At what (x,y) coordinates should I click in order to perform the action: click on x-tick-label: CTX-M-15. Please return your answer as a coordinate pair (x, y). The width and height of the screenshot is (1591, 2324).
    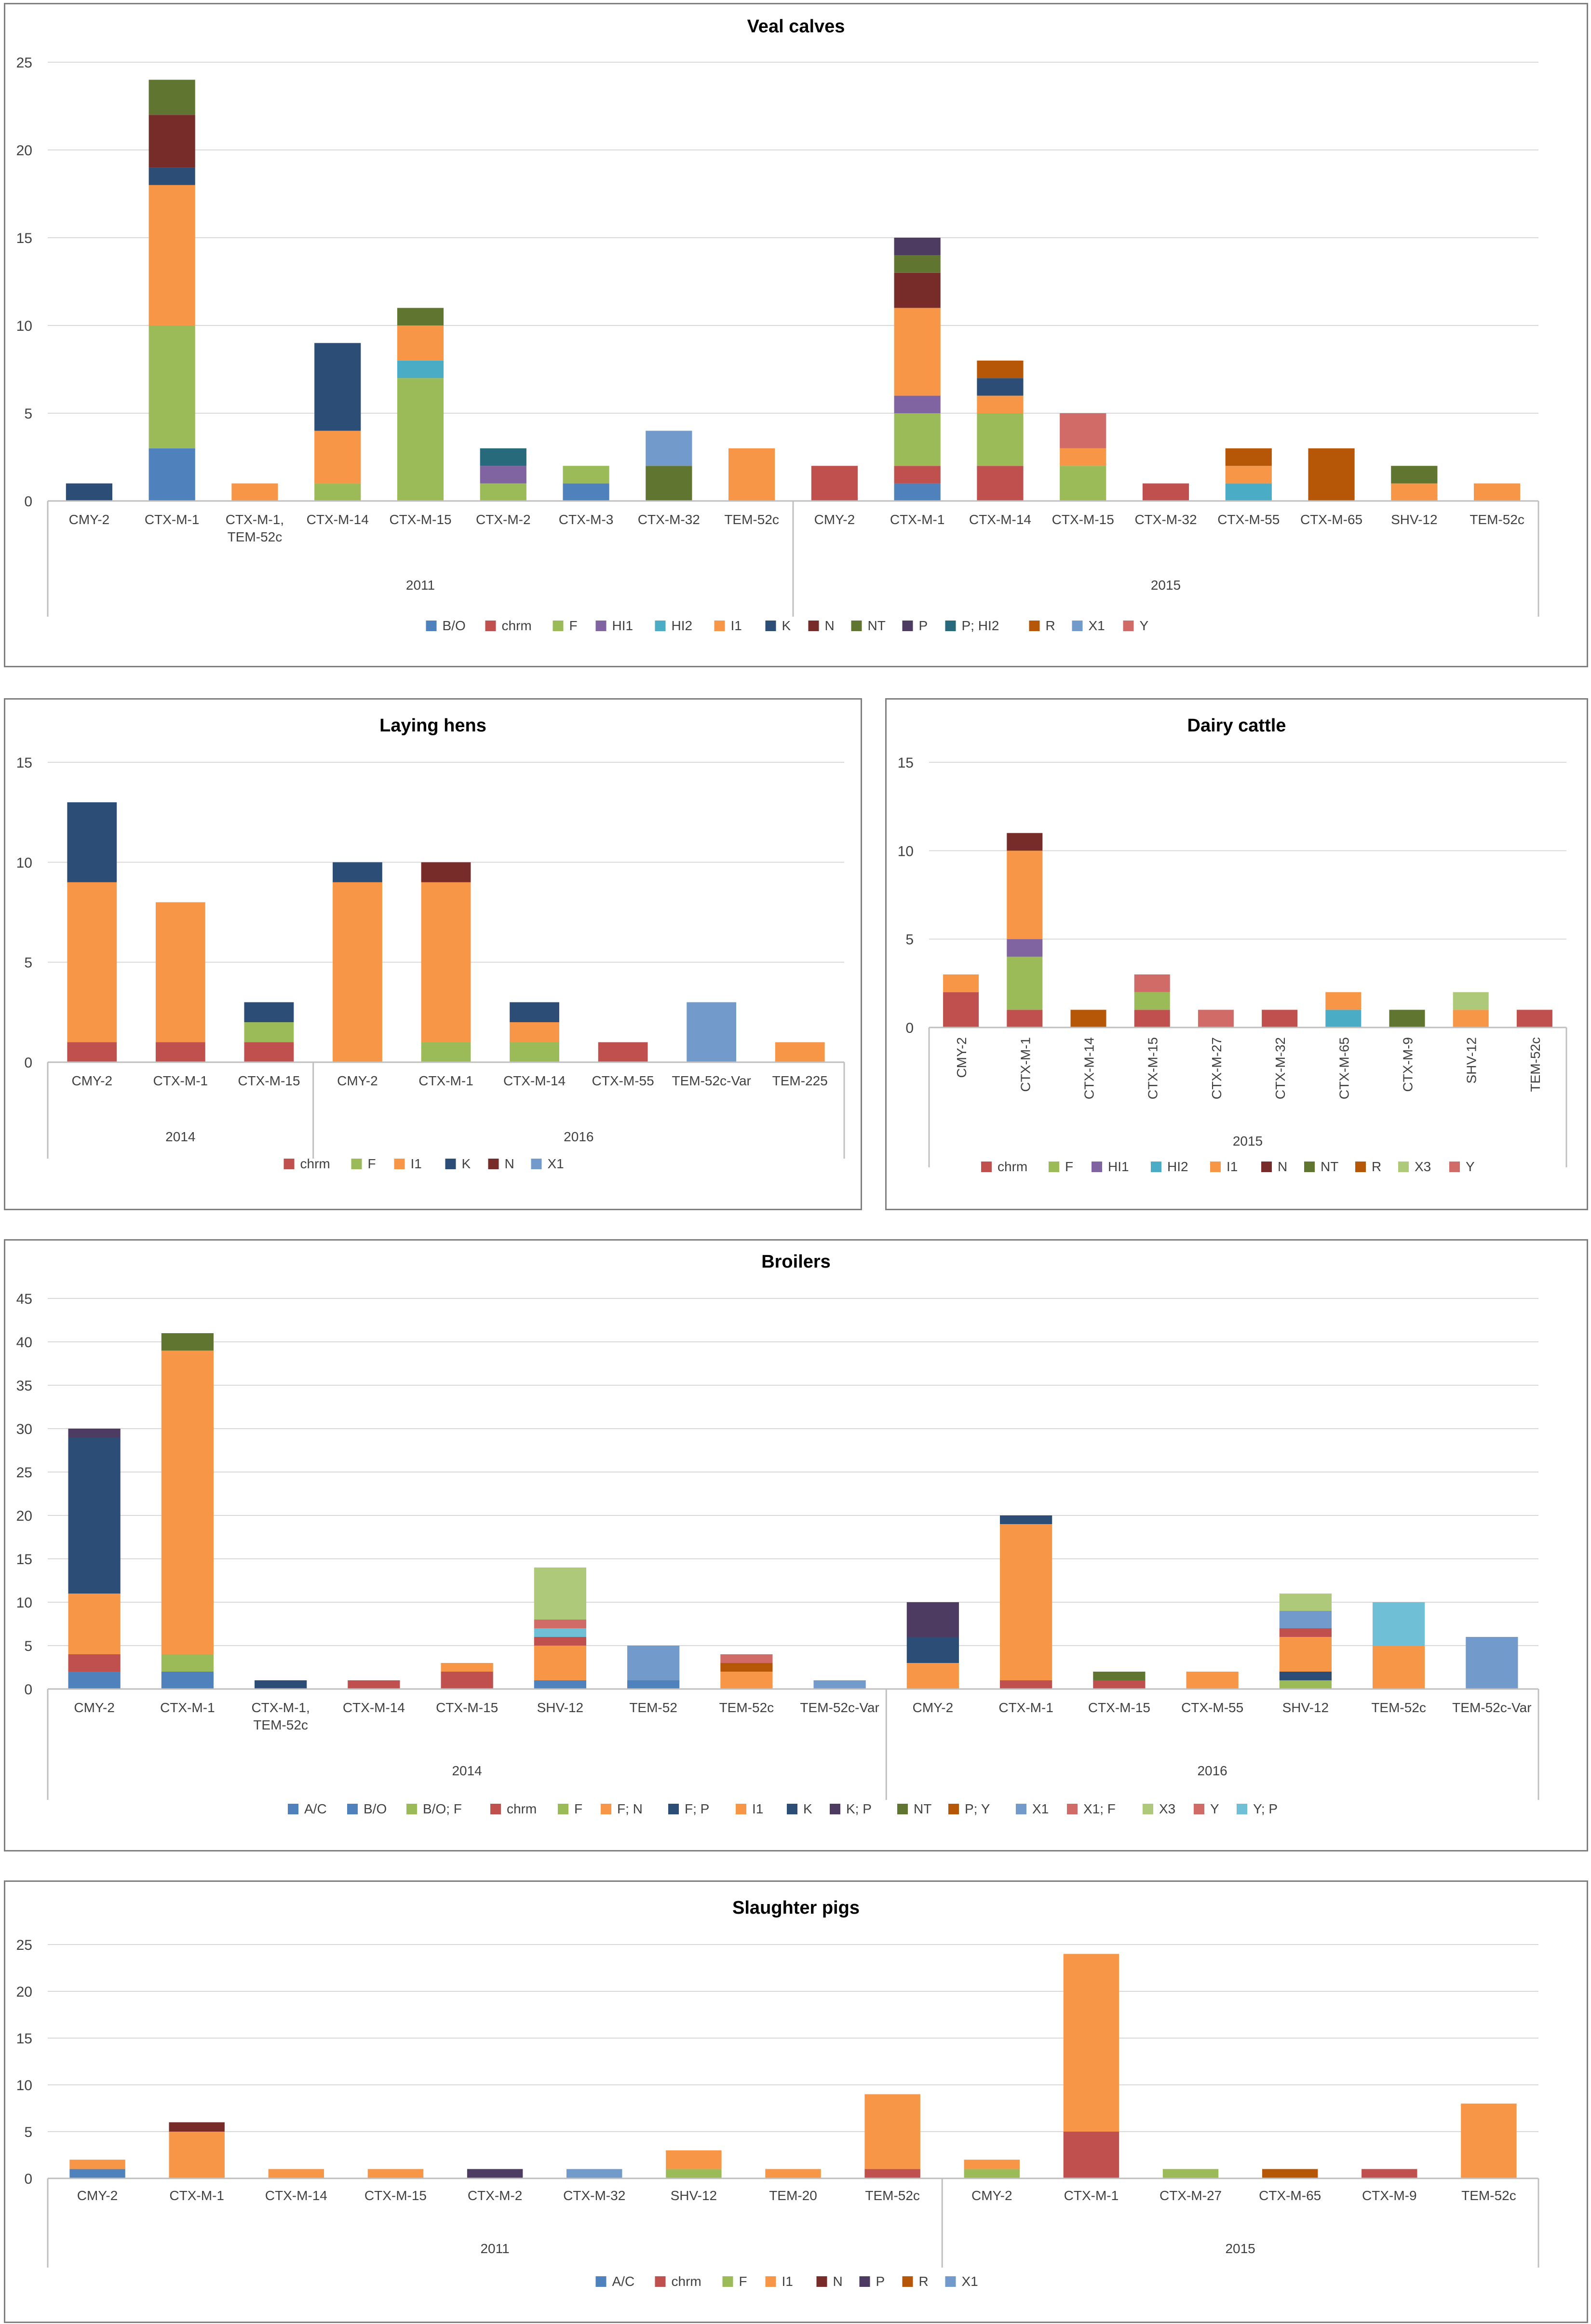
    Looking at the image, I should click on (395, 2195).